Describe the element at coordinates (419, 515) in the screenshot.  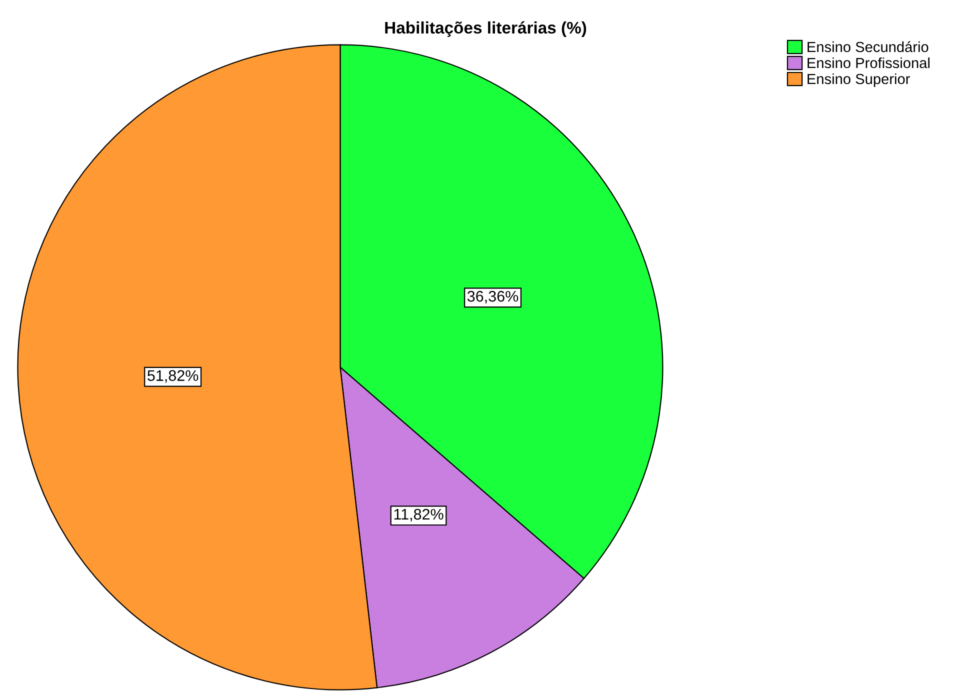
I see `data-label: 11,82%` at that location.